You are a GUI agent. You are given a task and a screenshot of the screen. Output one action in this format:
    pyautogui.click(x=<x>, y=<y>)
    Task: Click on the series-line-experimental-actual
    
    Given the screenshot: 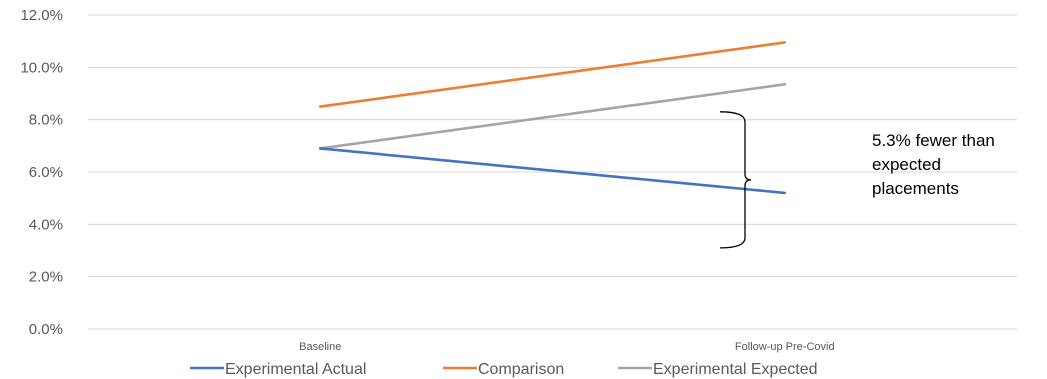 What is the action you would take?
    pyautogui.click(x=552, y=171)
    